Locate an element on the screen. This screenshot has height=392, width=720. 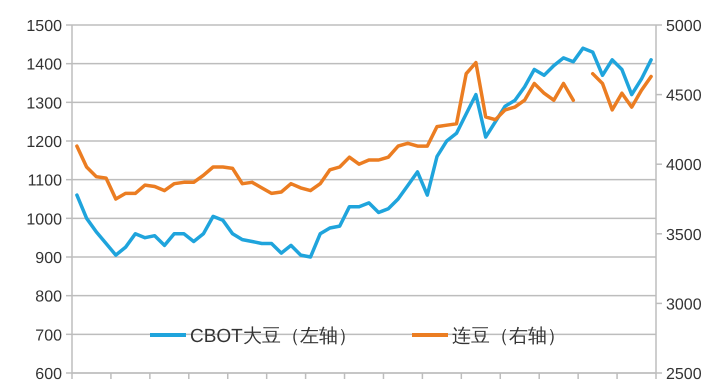
y-tick-label: 800 is located at coordinates (48, 297).